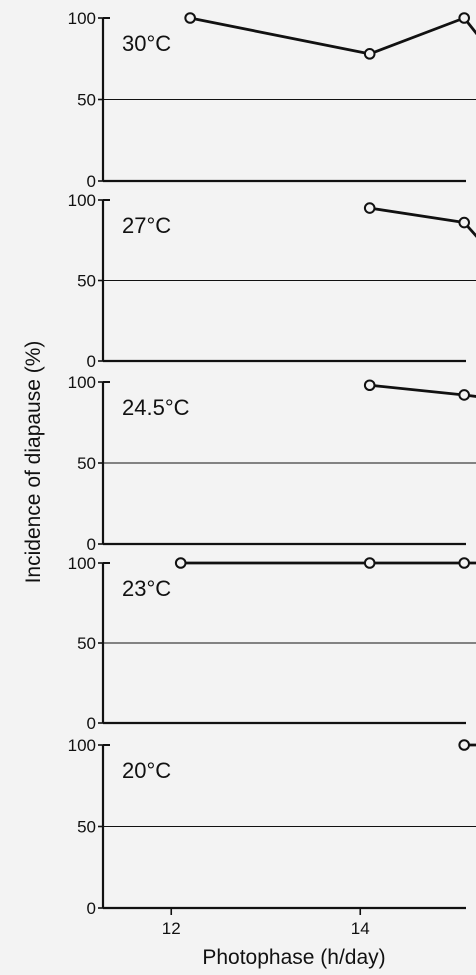 Image resolution: width=476 pixels, height=975 pixels. What do you see at coordinates (146, 43) in the screenshot?
I see `temperature-label: 30°C` at bounding box center [146, 43].